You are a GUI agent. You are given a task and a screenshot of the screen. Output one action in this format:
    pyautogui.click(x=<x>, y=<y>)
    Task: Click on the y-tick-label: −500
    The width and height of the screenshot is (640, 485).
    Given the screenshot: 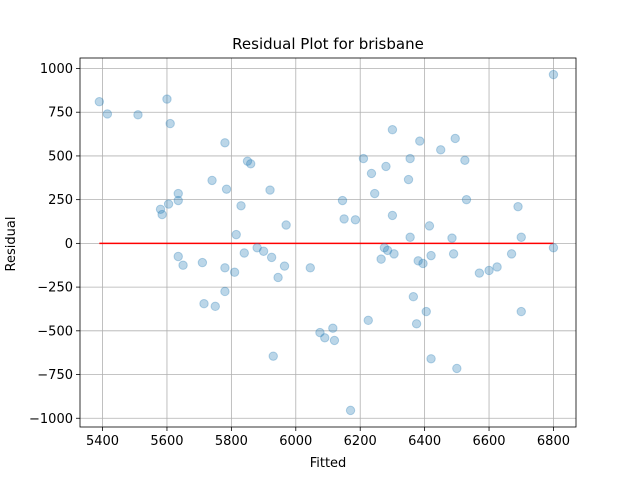 What is the action you would take?
    pyautogui.click(x=55, y=331)
    